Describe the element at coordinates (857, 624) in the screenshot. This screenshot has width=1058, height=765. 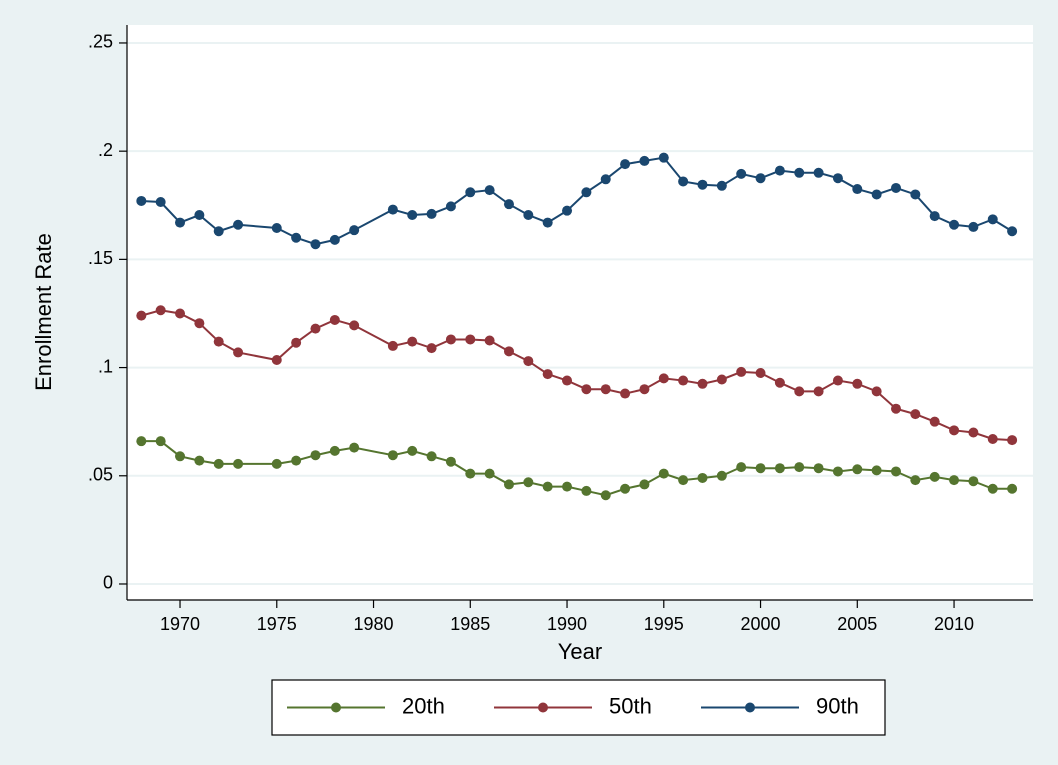
I see `x-tick-label: 2005` at that location.